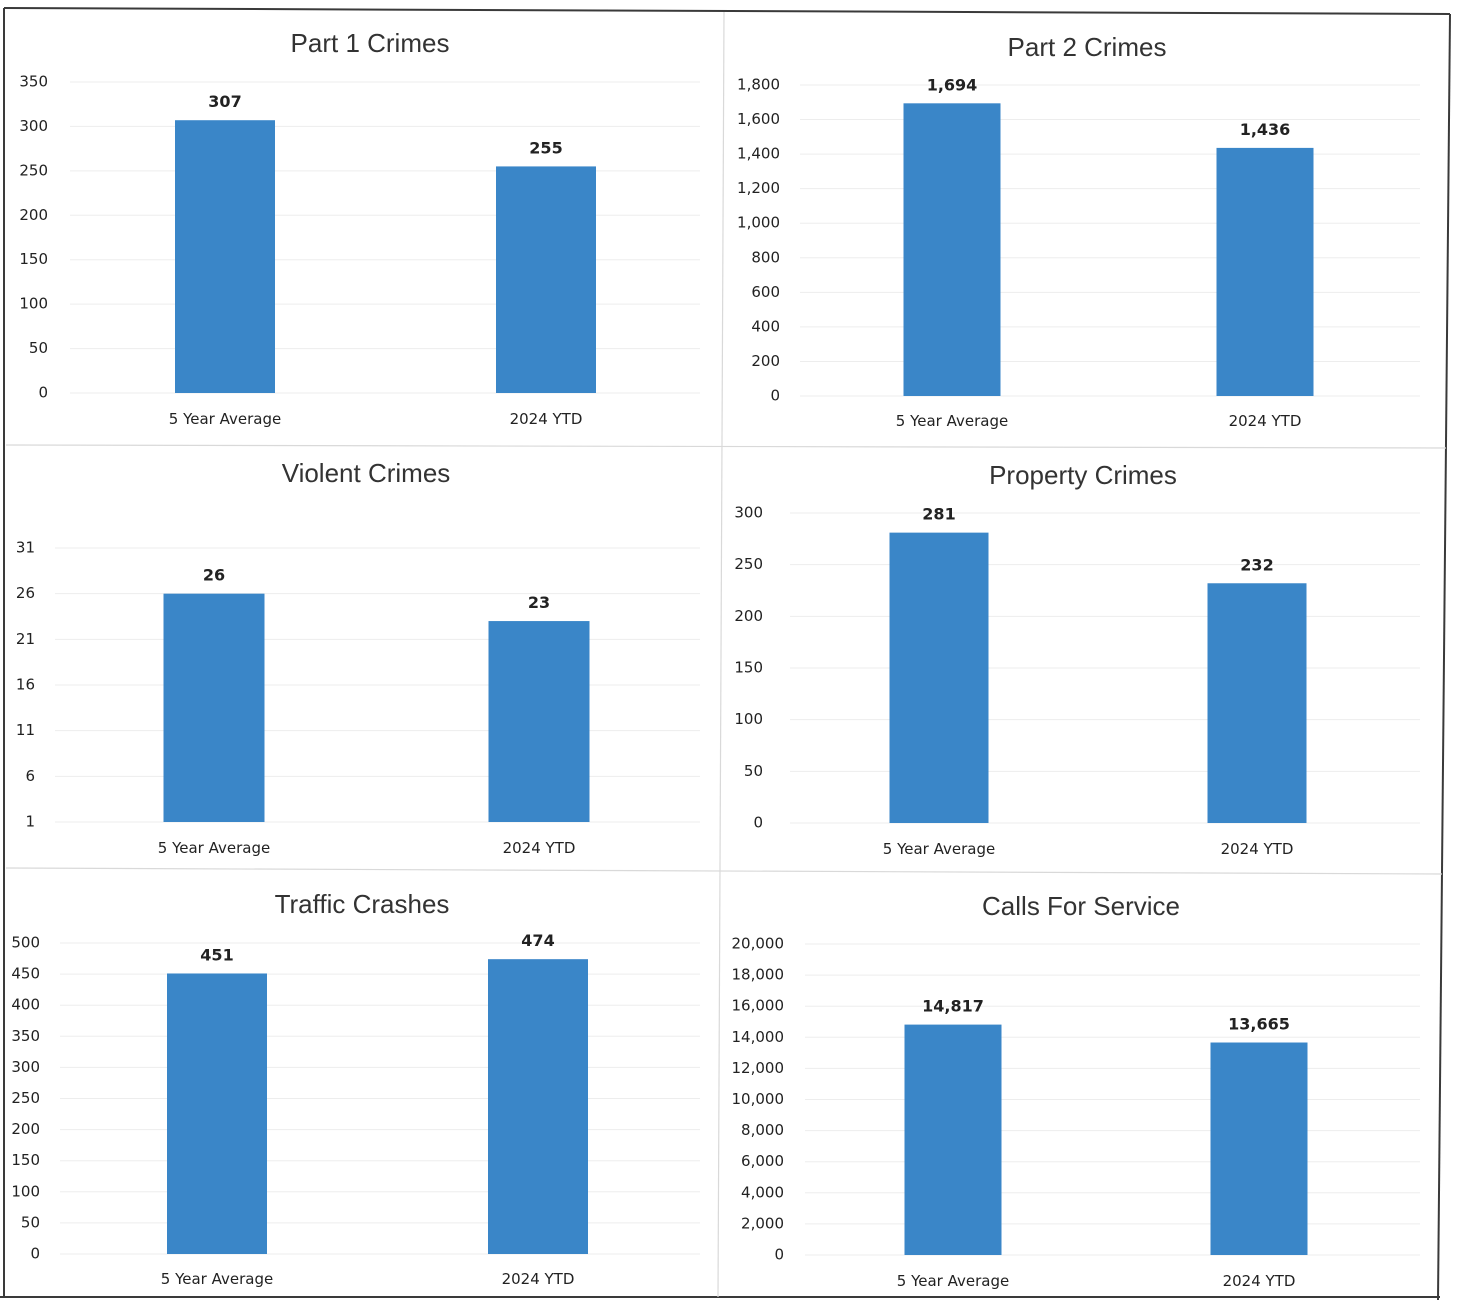 Image resolution: width=1457 pixels, height=1301 pixels. Describe the element at coordinates (765, 292) in the screenshot. I see `y-tick-label: 600` at that location.